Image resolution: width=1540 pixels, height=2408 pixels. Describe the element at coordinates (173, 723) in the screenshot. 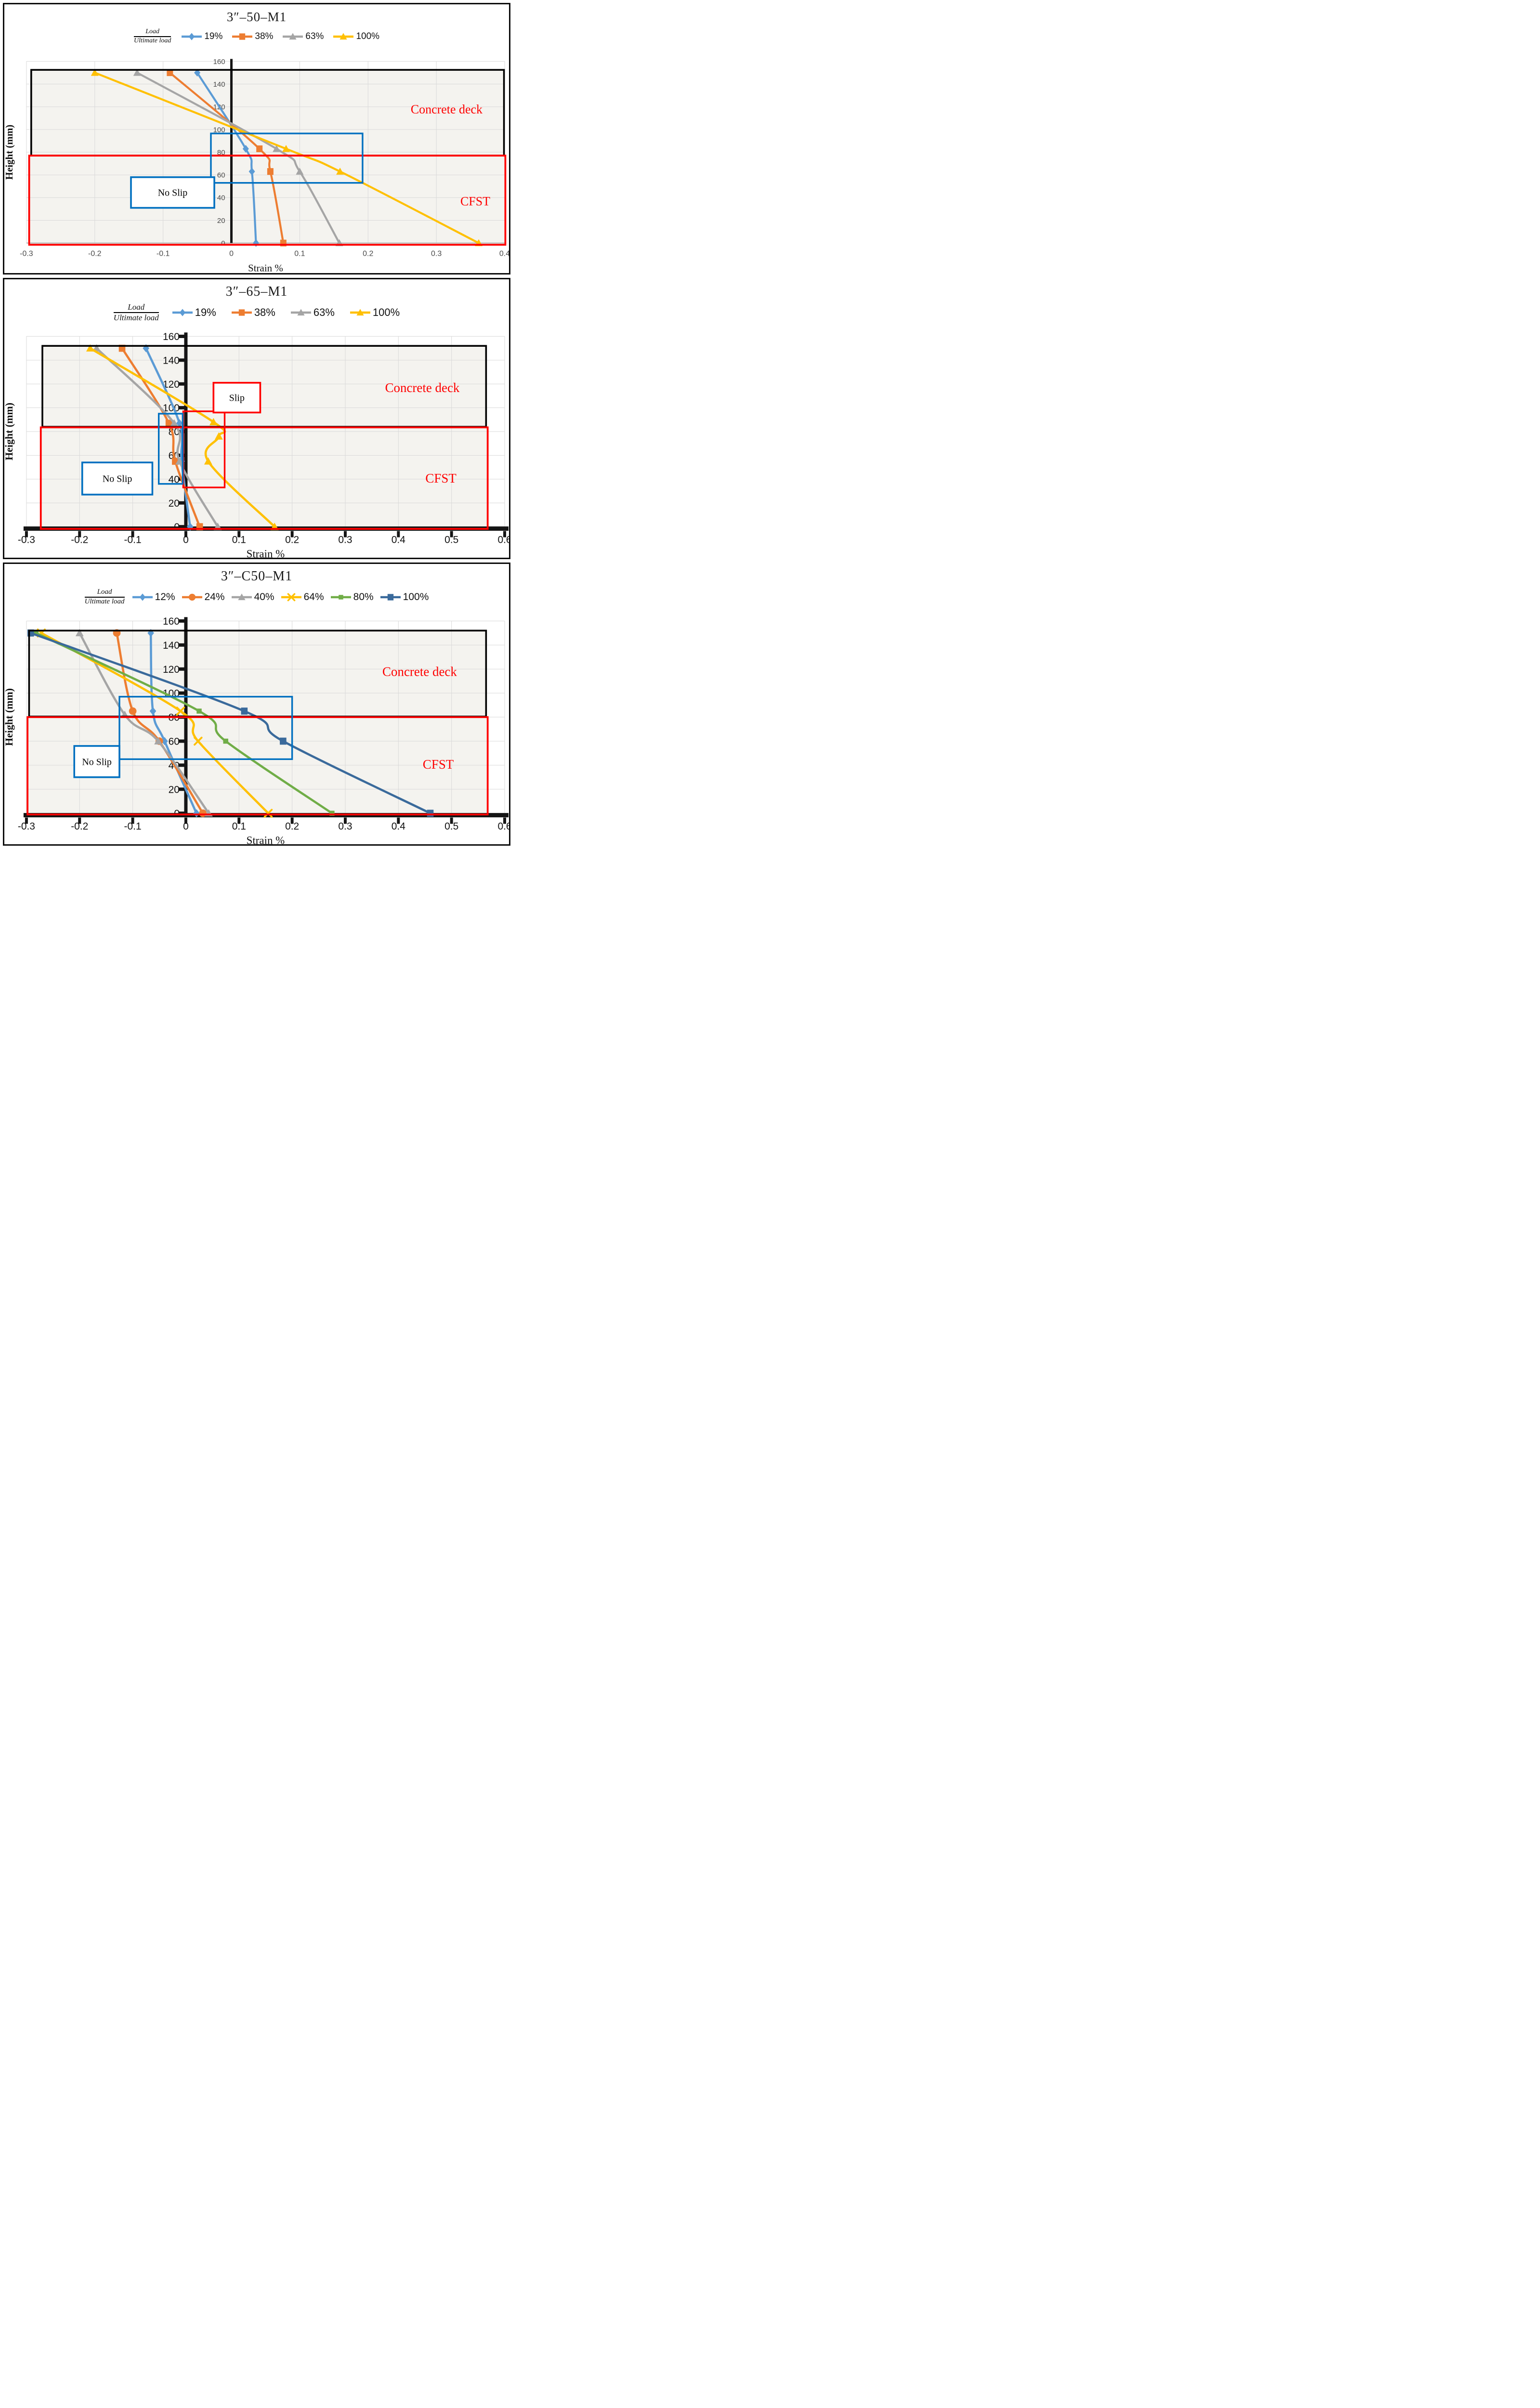

I see `series-12%` at that location.